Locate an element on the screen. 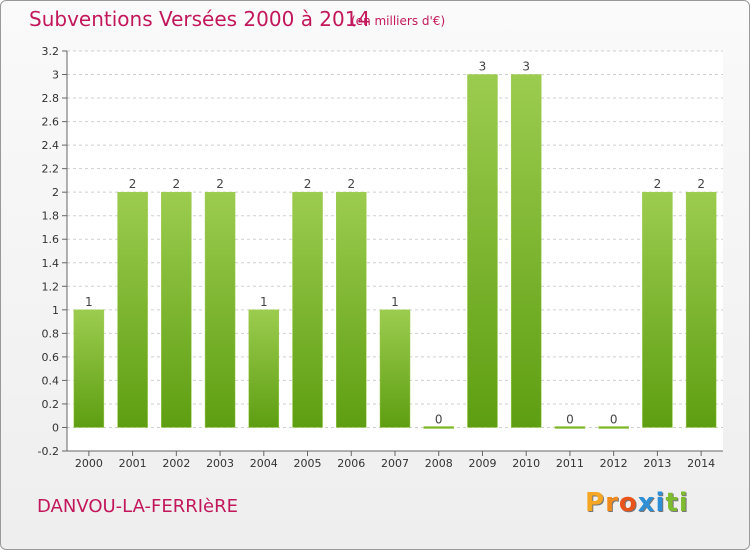 Image resolution: width=750 pixels, height=550 pixels. x-tick-label-2008: 2008 is located at coordinates (439, 463).